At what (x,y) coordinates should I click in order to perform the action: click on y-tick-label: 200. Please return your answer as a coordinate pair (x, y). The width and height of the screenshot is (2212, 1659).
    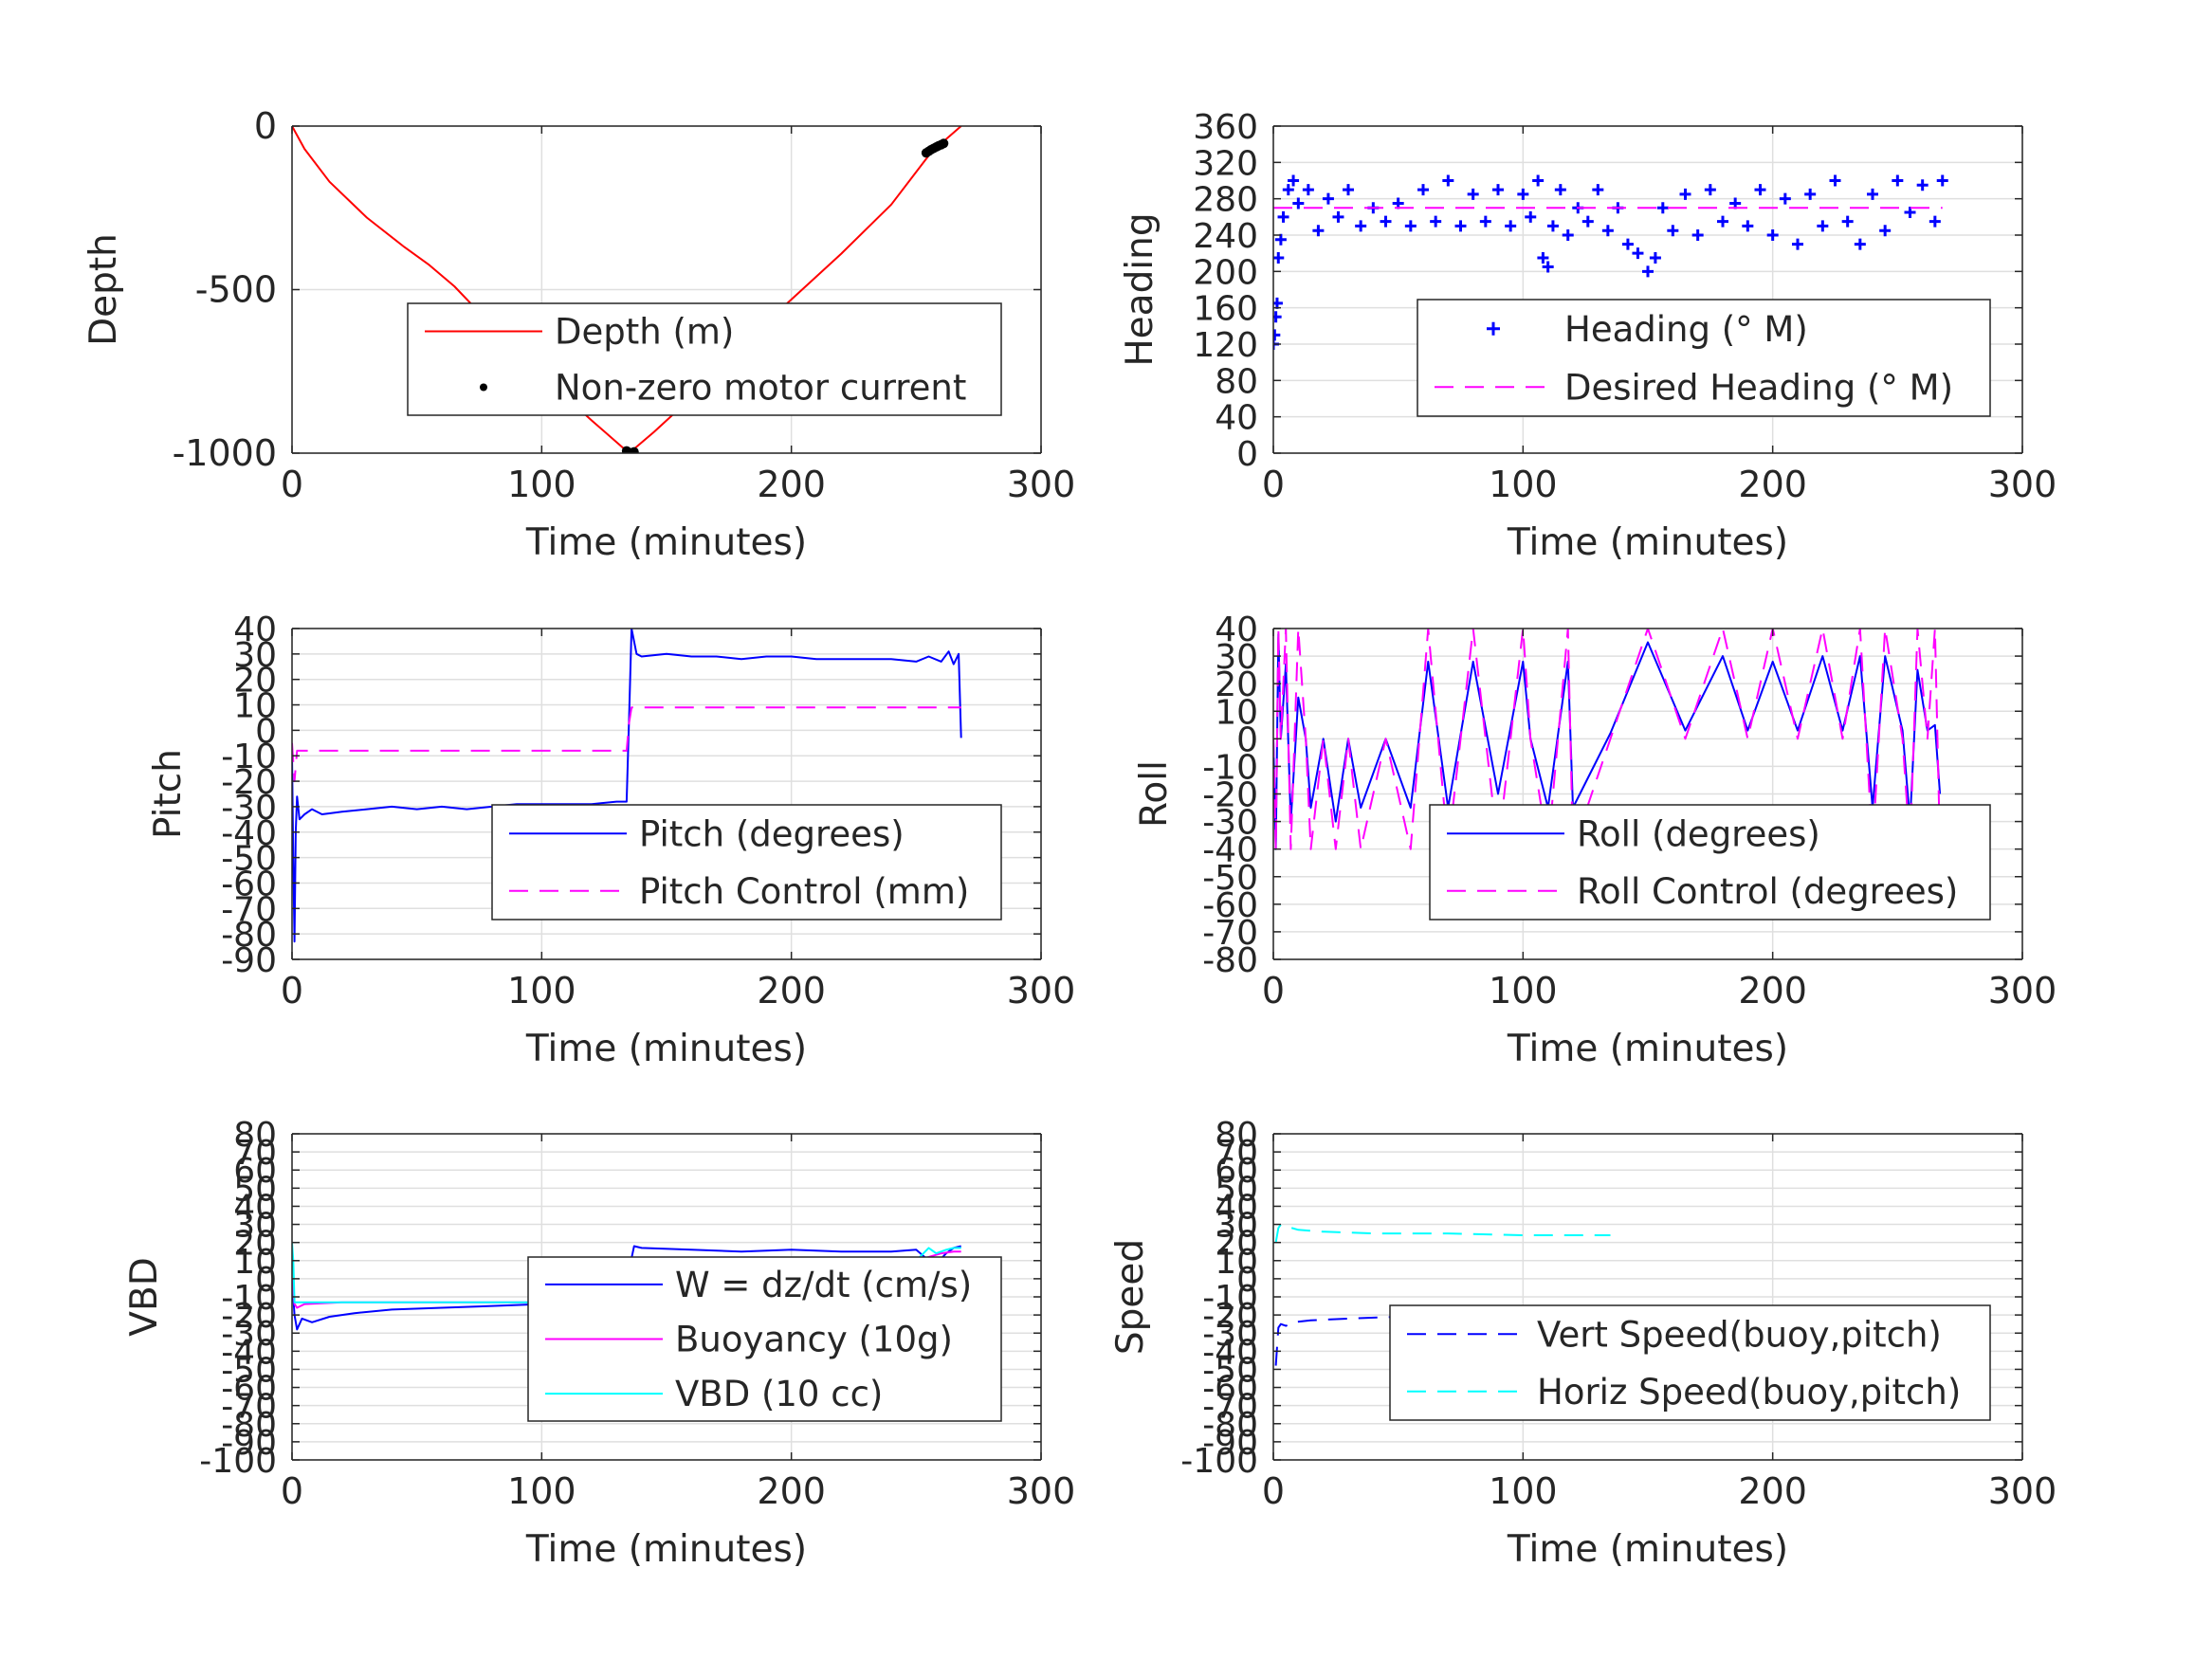
    Looking at the image, I should click on (1225, 272).